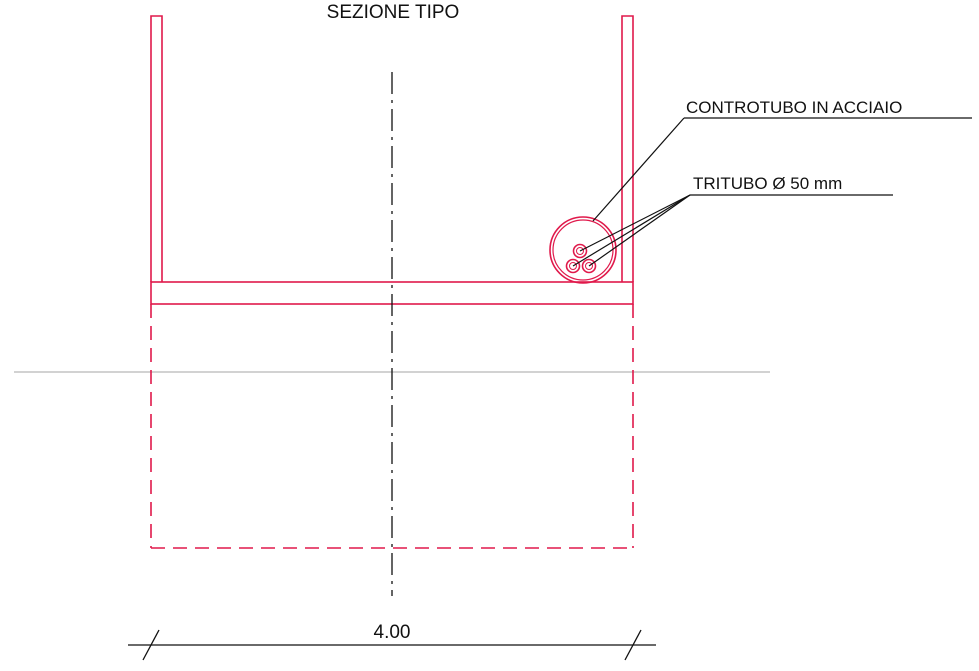  I want to click on dimension-tick-left, so click(151, 645).